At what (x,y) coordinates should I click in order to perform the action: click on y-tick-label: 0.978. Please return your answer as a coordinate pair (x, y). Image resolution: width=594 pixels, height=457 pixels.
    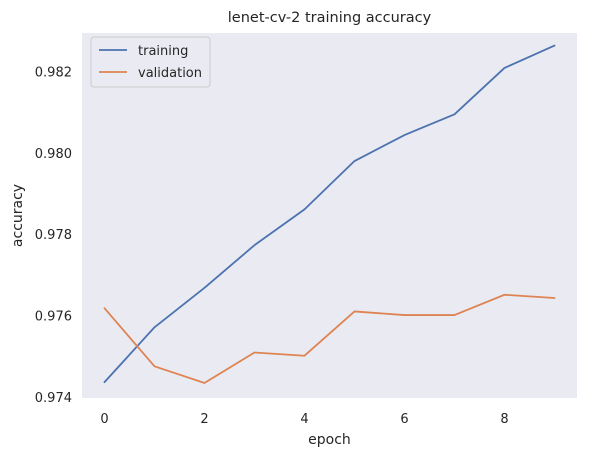
    Looking at the image, I should click on (53, 235).